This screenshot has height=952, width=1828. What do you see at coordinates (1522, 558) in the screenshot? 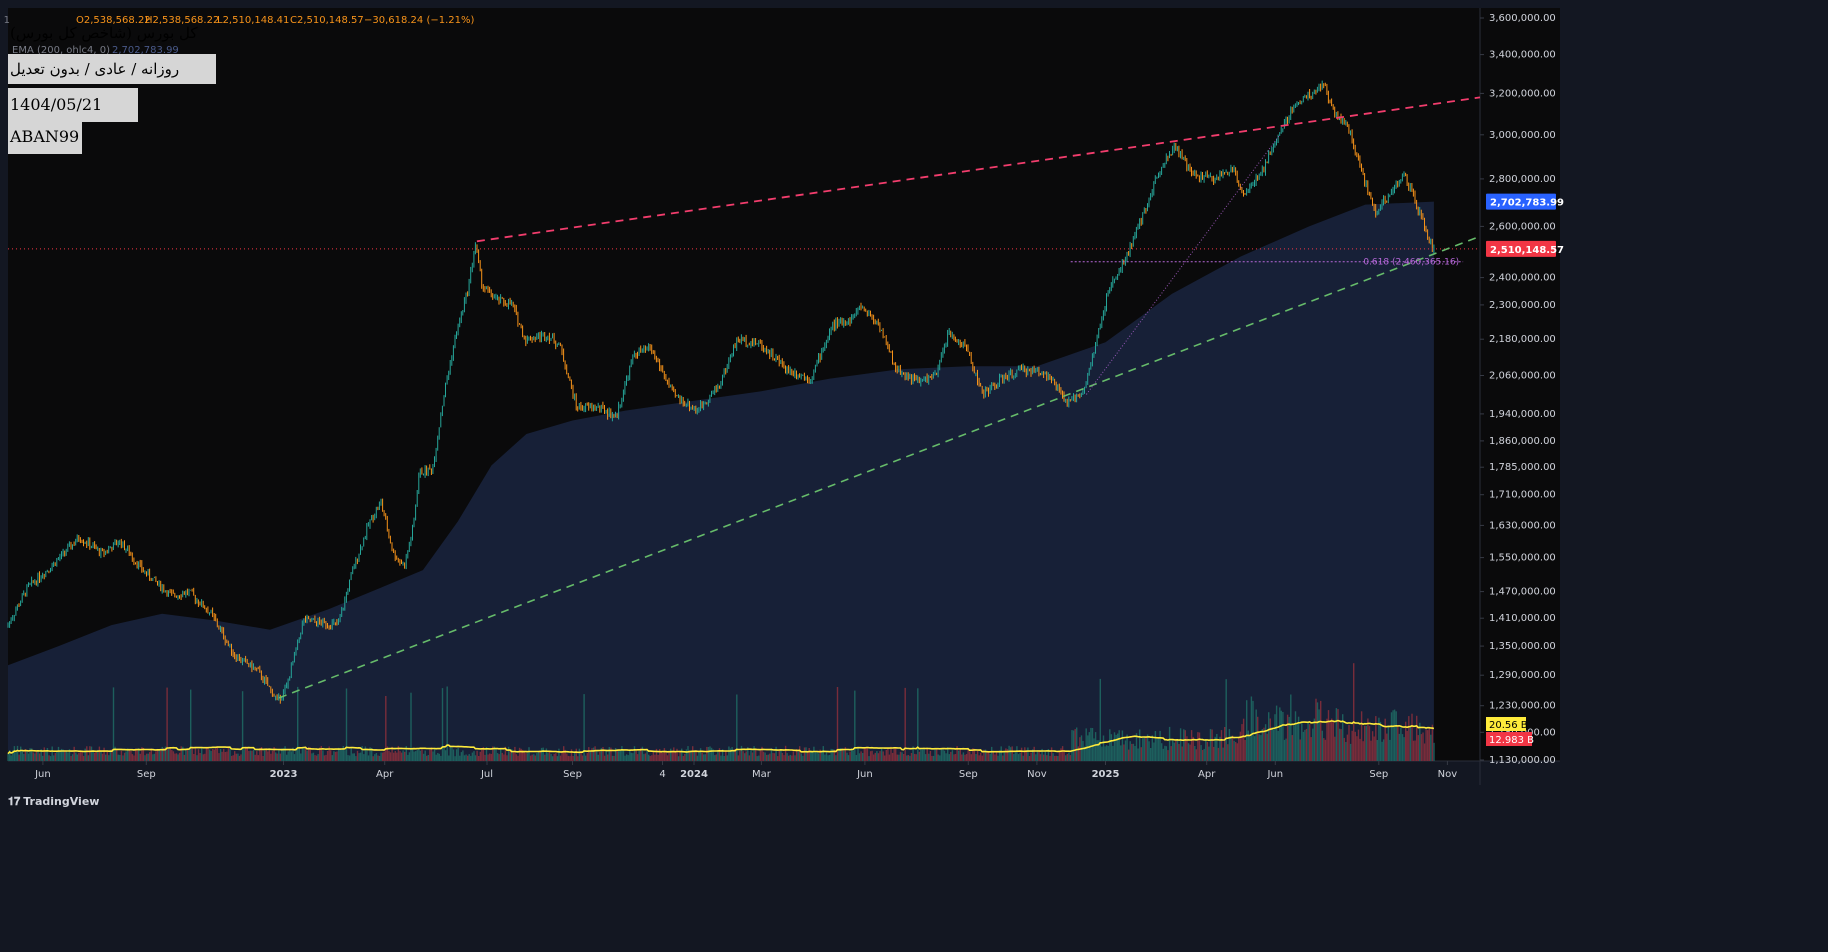
I see `price-tick-label: 1,550,000.00` at bounding box center [1522, 558].